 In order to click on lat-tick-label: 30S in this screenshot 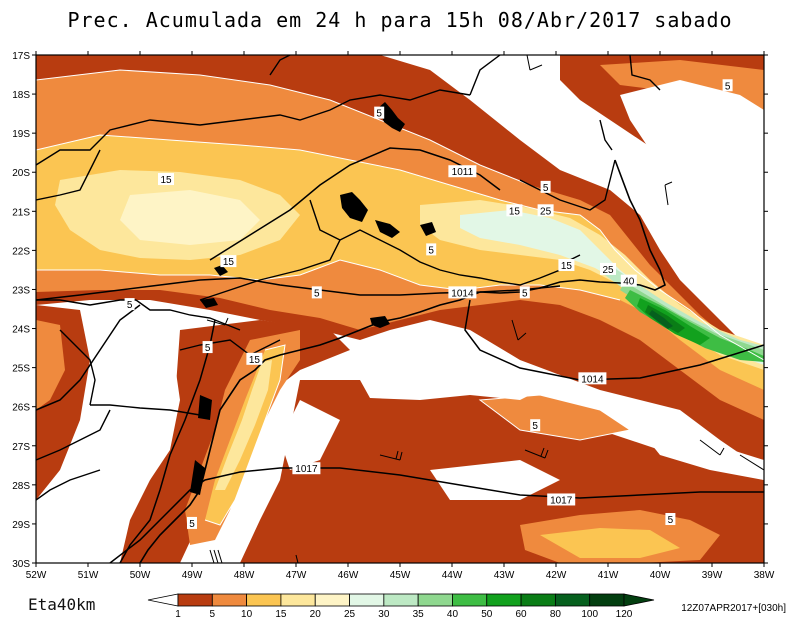, I will do `click(21, 564)`.